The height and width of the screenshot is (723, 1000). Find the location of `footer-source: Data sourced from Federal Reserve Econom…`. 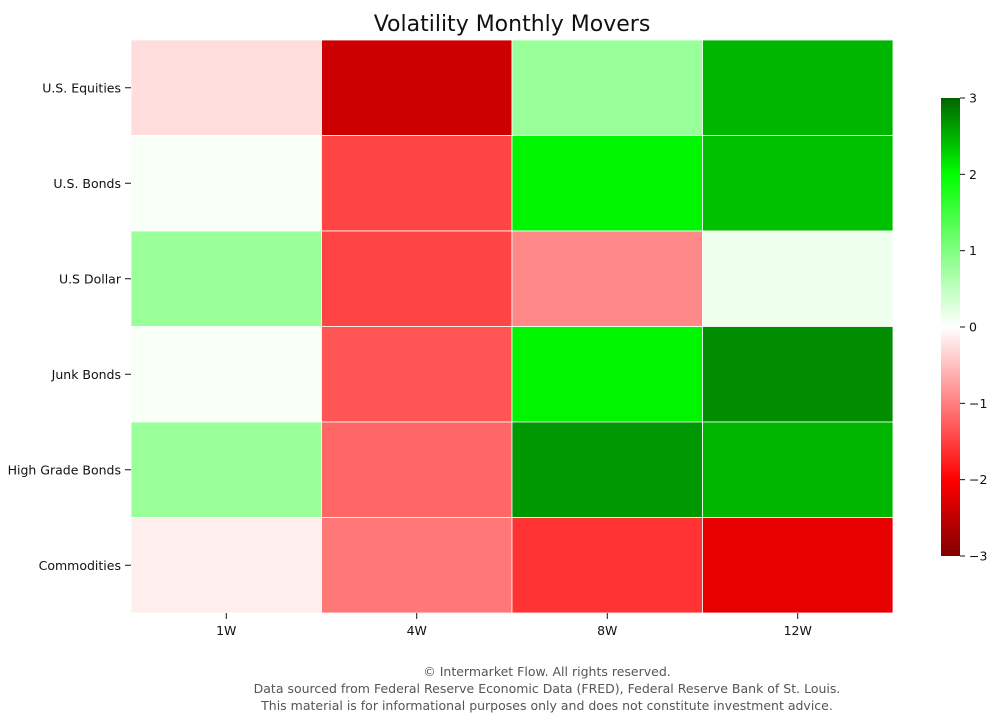

footer-source: Data sourced from Federal Reserve Econom… is located at coordinates (547, 688).